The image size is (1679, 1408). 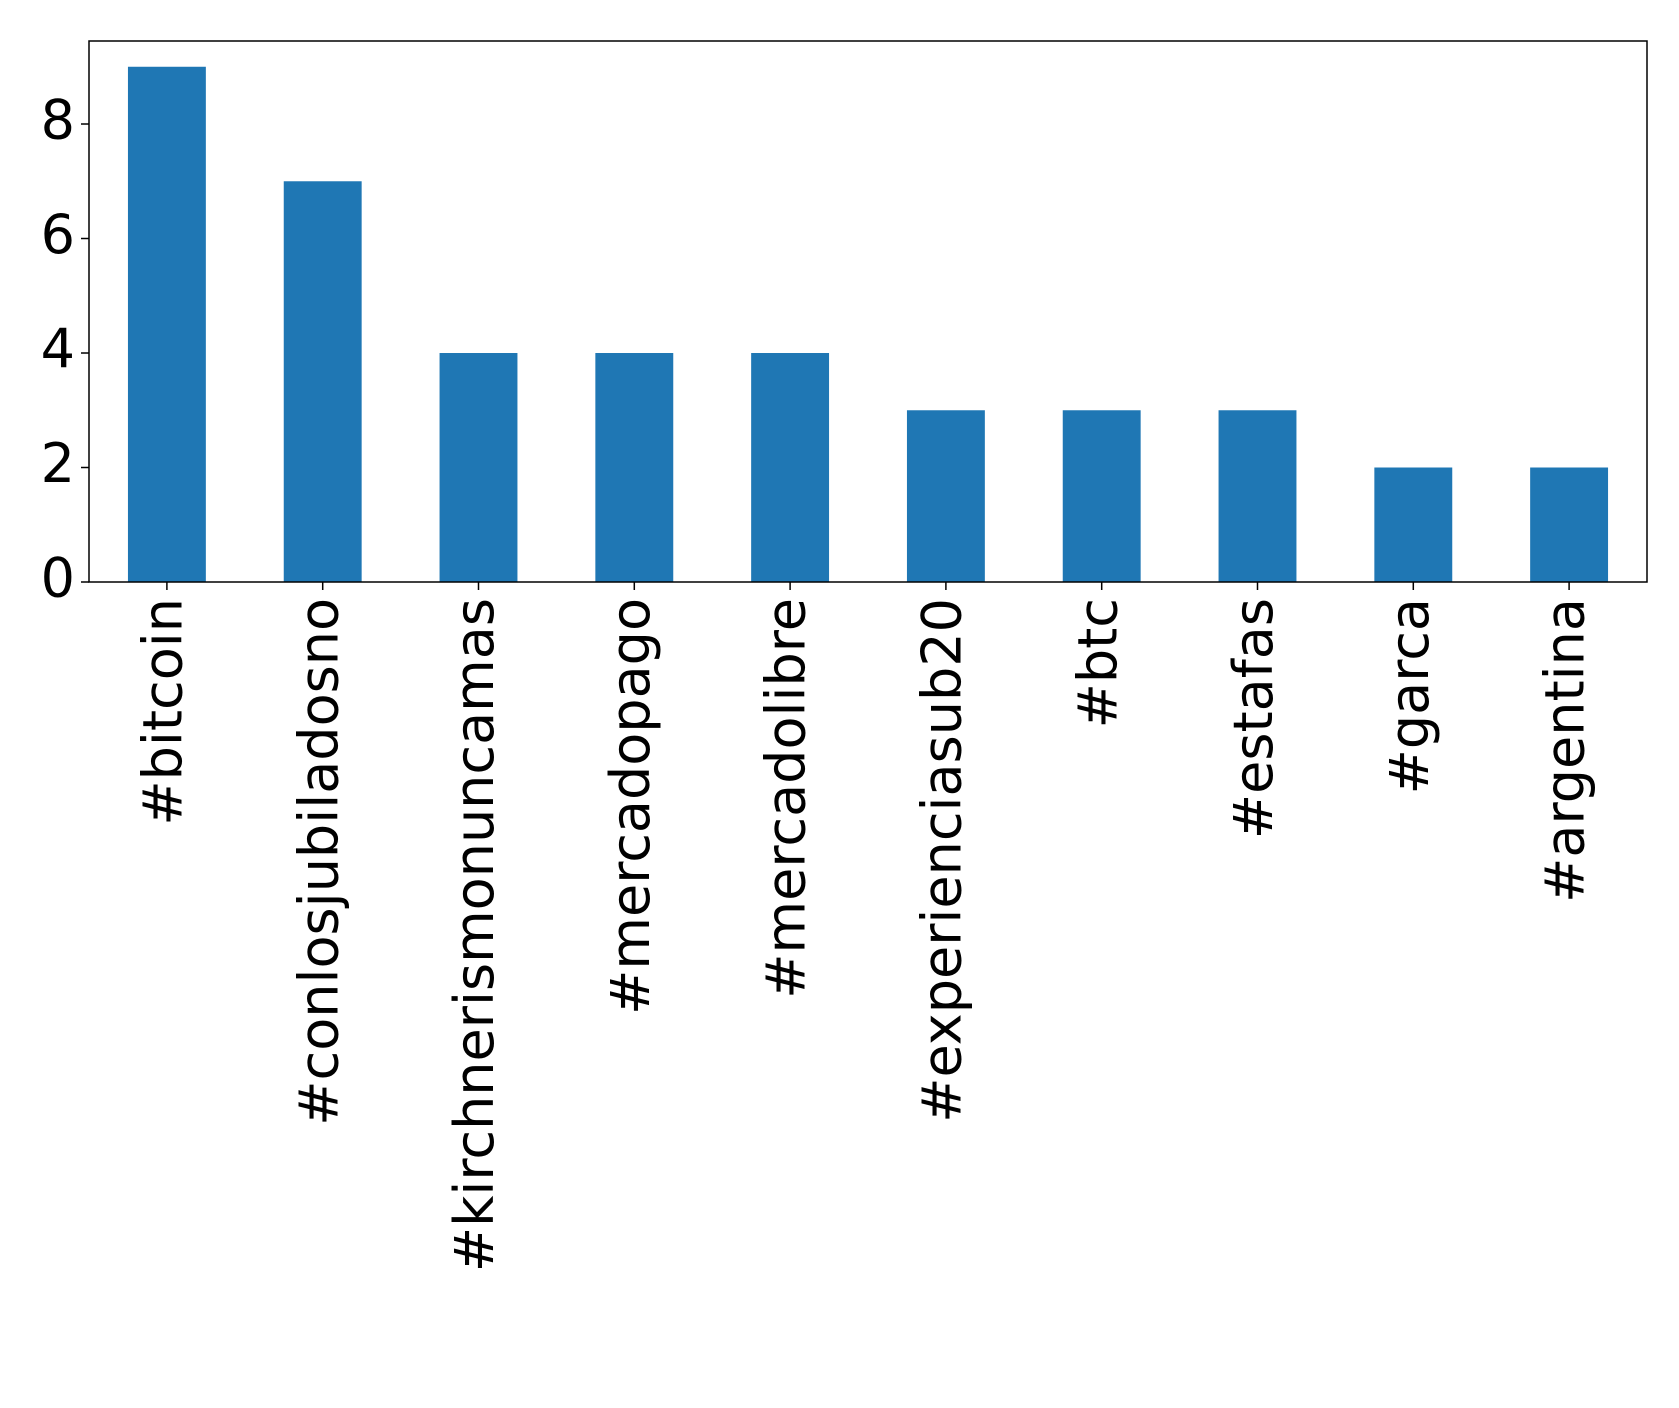 I want to click on y-tick-label: 0, so click(x=58, y=578).